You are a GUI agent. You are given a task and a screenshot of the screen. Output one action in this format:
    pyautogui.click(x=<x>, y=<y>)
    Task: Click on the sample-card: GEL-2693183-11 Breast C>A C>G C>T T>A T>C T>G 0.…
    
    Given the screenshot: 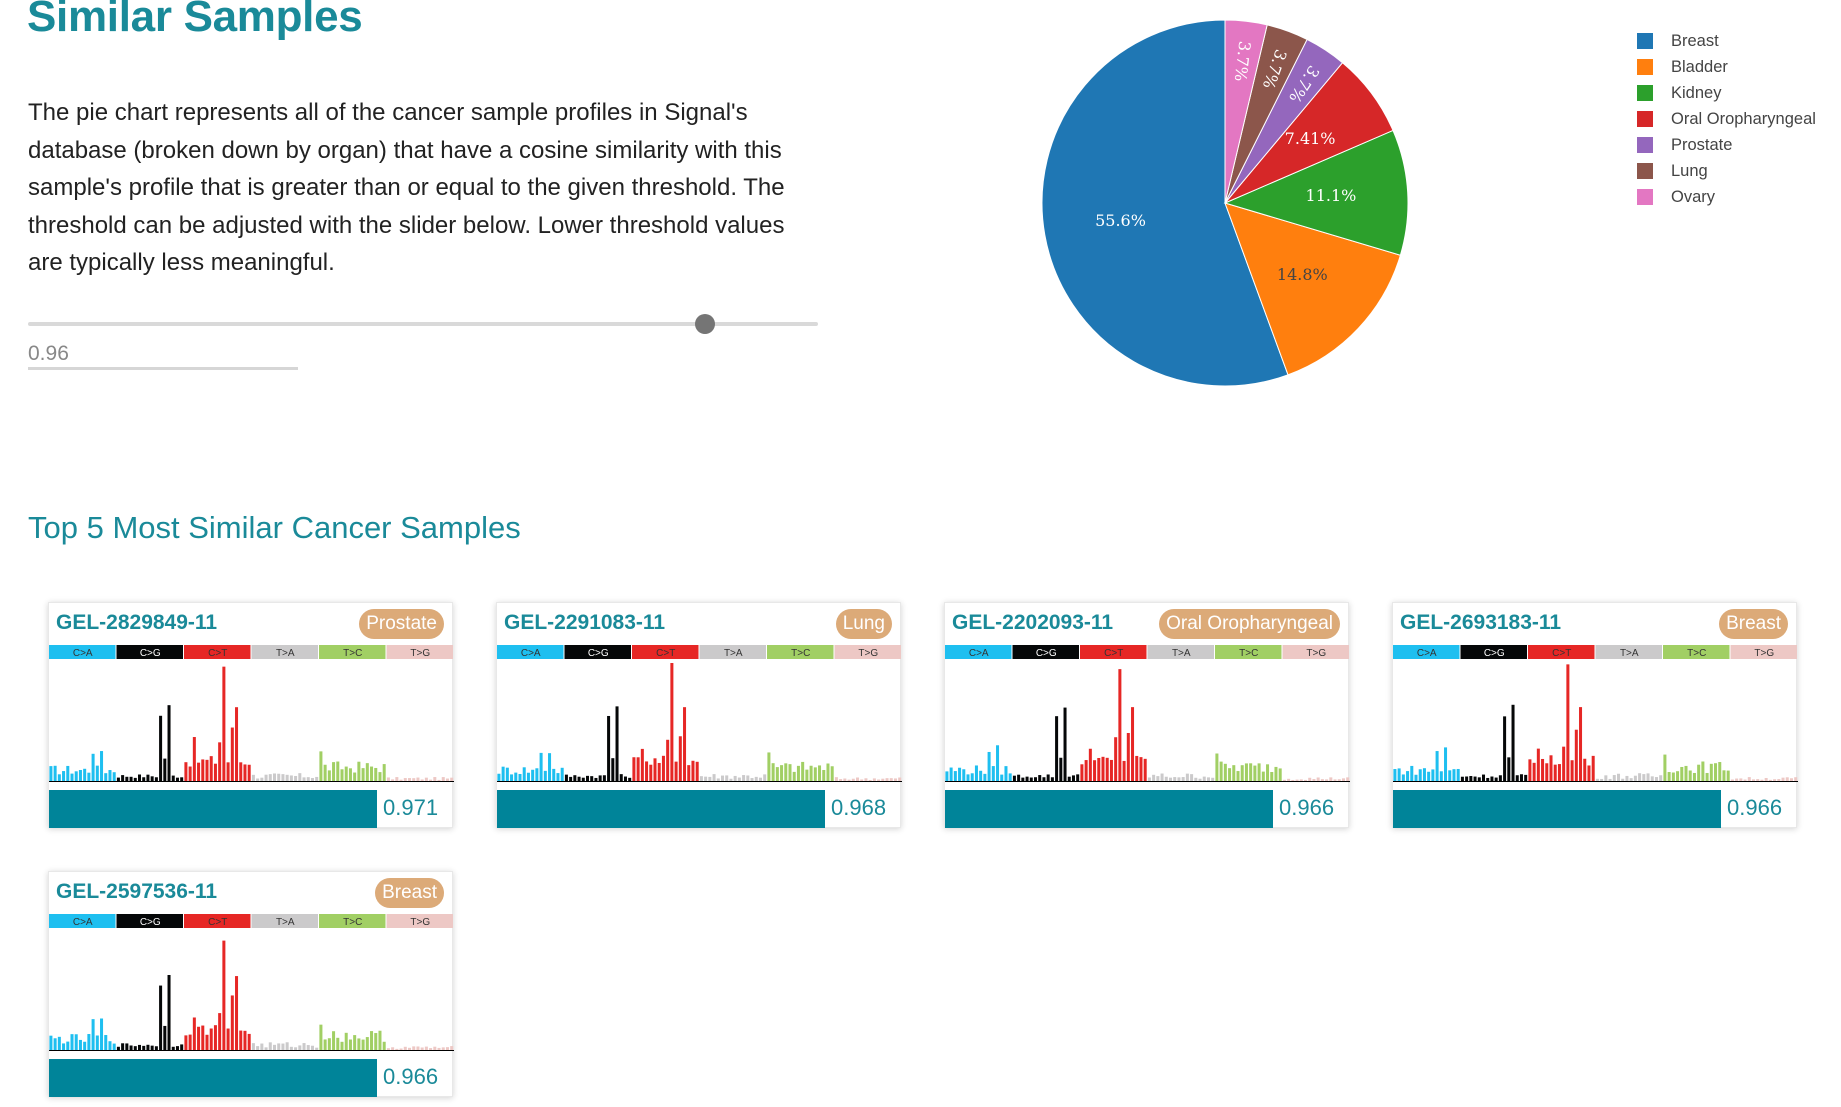 What is the action you would take?
    pyautogui.click(x=1595, y=715)
    